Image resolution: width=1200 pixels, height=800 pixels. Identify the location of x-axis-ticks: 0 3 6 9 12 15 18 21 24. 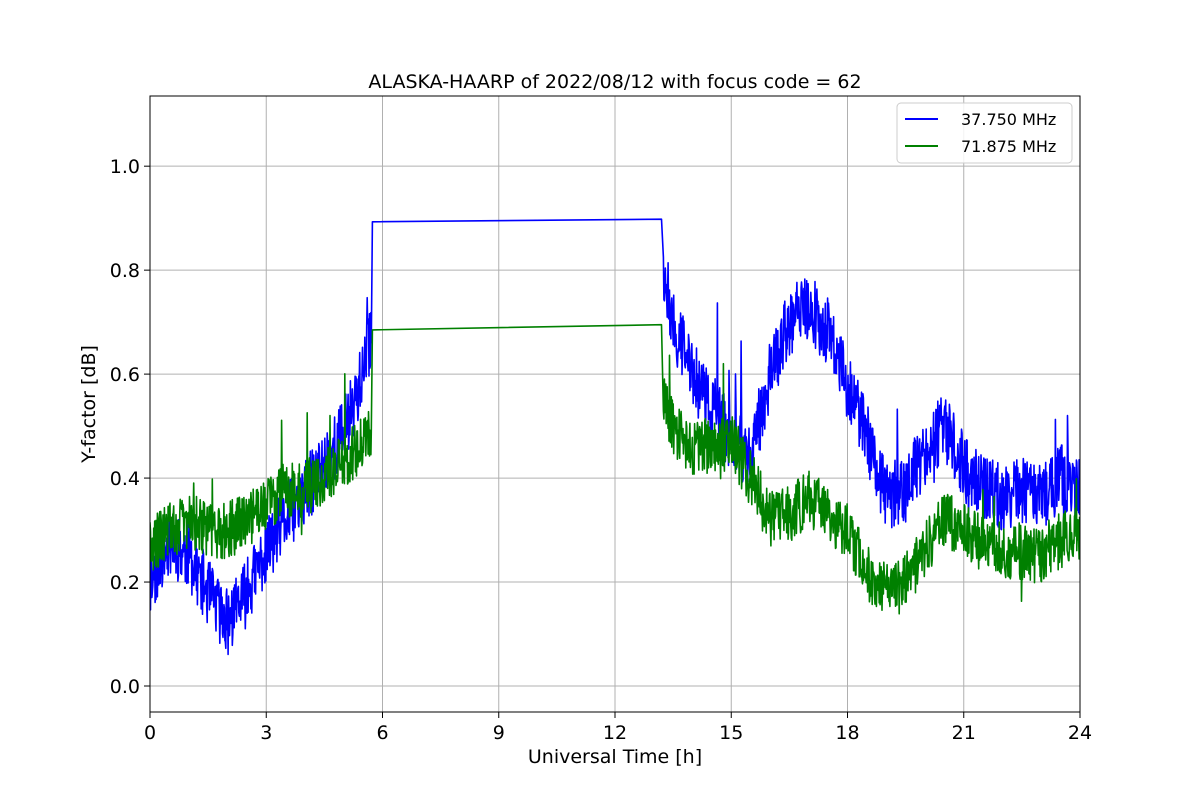
(618, 728).